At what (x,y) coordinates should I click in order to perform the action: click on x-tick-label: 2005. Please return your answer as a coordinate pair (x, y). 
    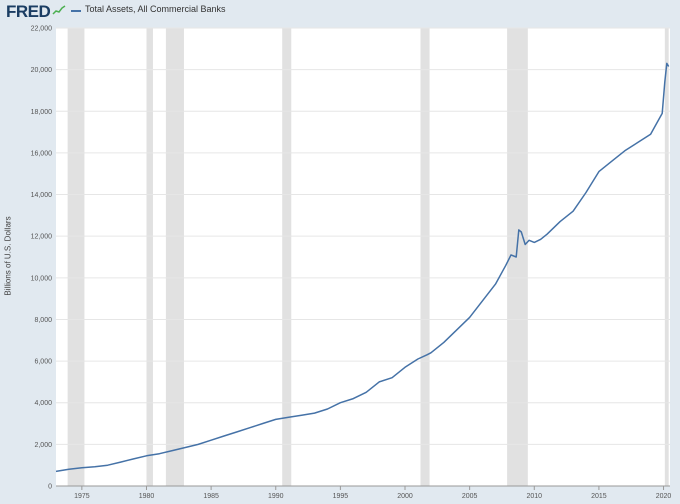
    Looking at the image, I should click on (470, 496).